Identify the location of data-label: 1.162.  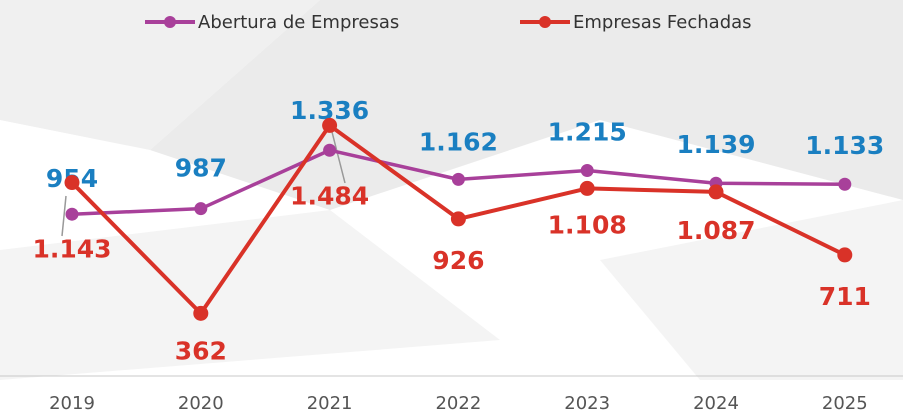
(458, 141).